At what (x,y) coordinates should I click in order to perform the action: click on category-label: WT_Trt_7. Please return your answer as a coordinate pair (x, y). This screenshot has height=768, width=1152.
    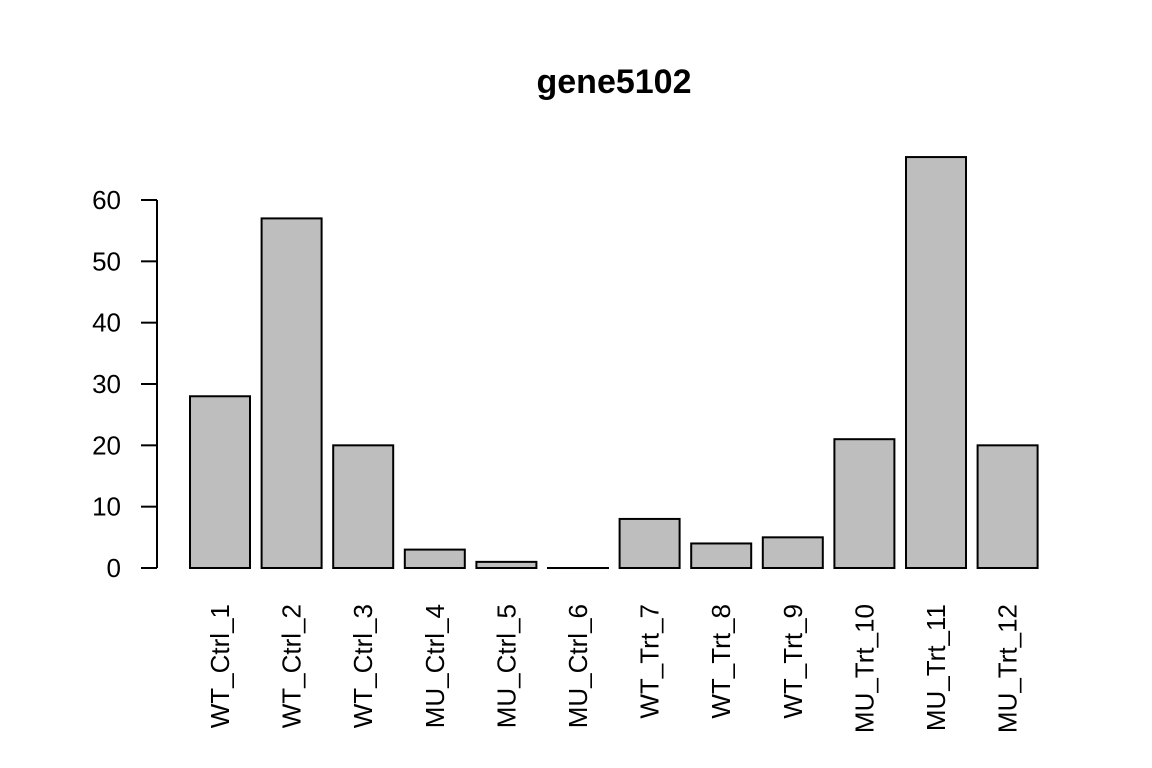
    Looking at the image, I should click on (650, 661).